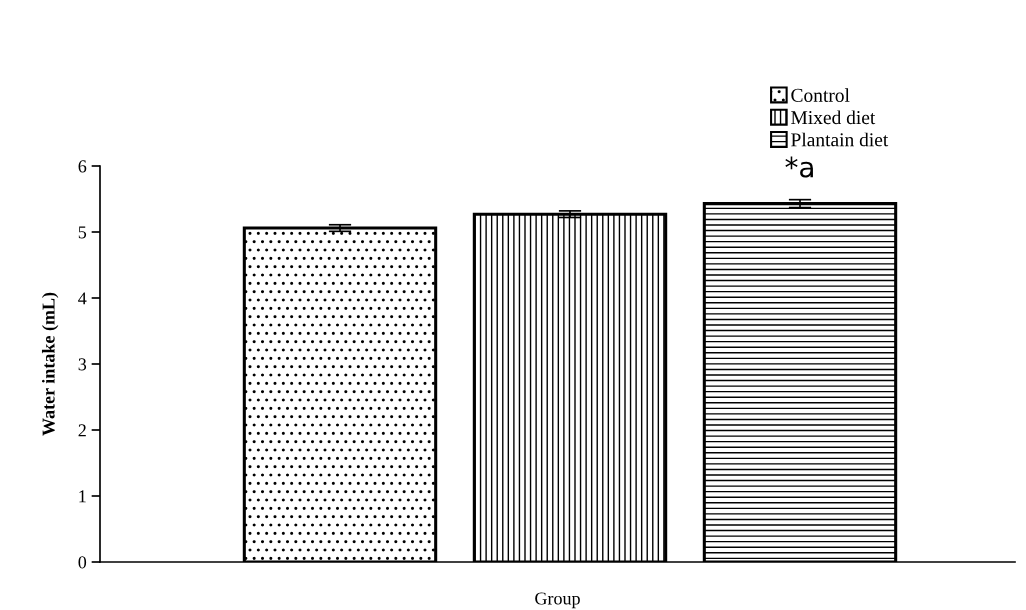  Describe the element at coordinates (82, 430) in the screenshot. I see `y-tick-label: 2` at that location.